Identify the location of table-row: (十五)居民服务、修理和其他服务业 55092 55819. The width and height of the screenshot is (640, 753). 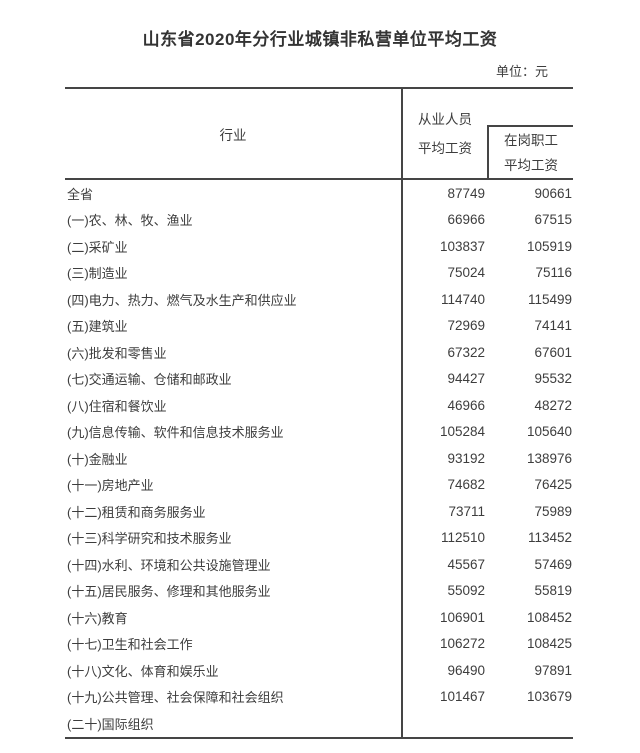
(319, 590).